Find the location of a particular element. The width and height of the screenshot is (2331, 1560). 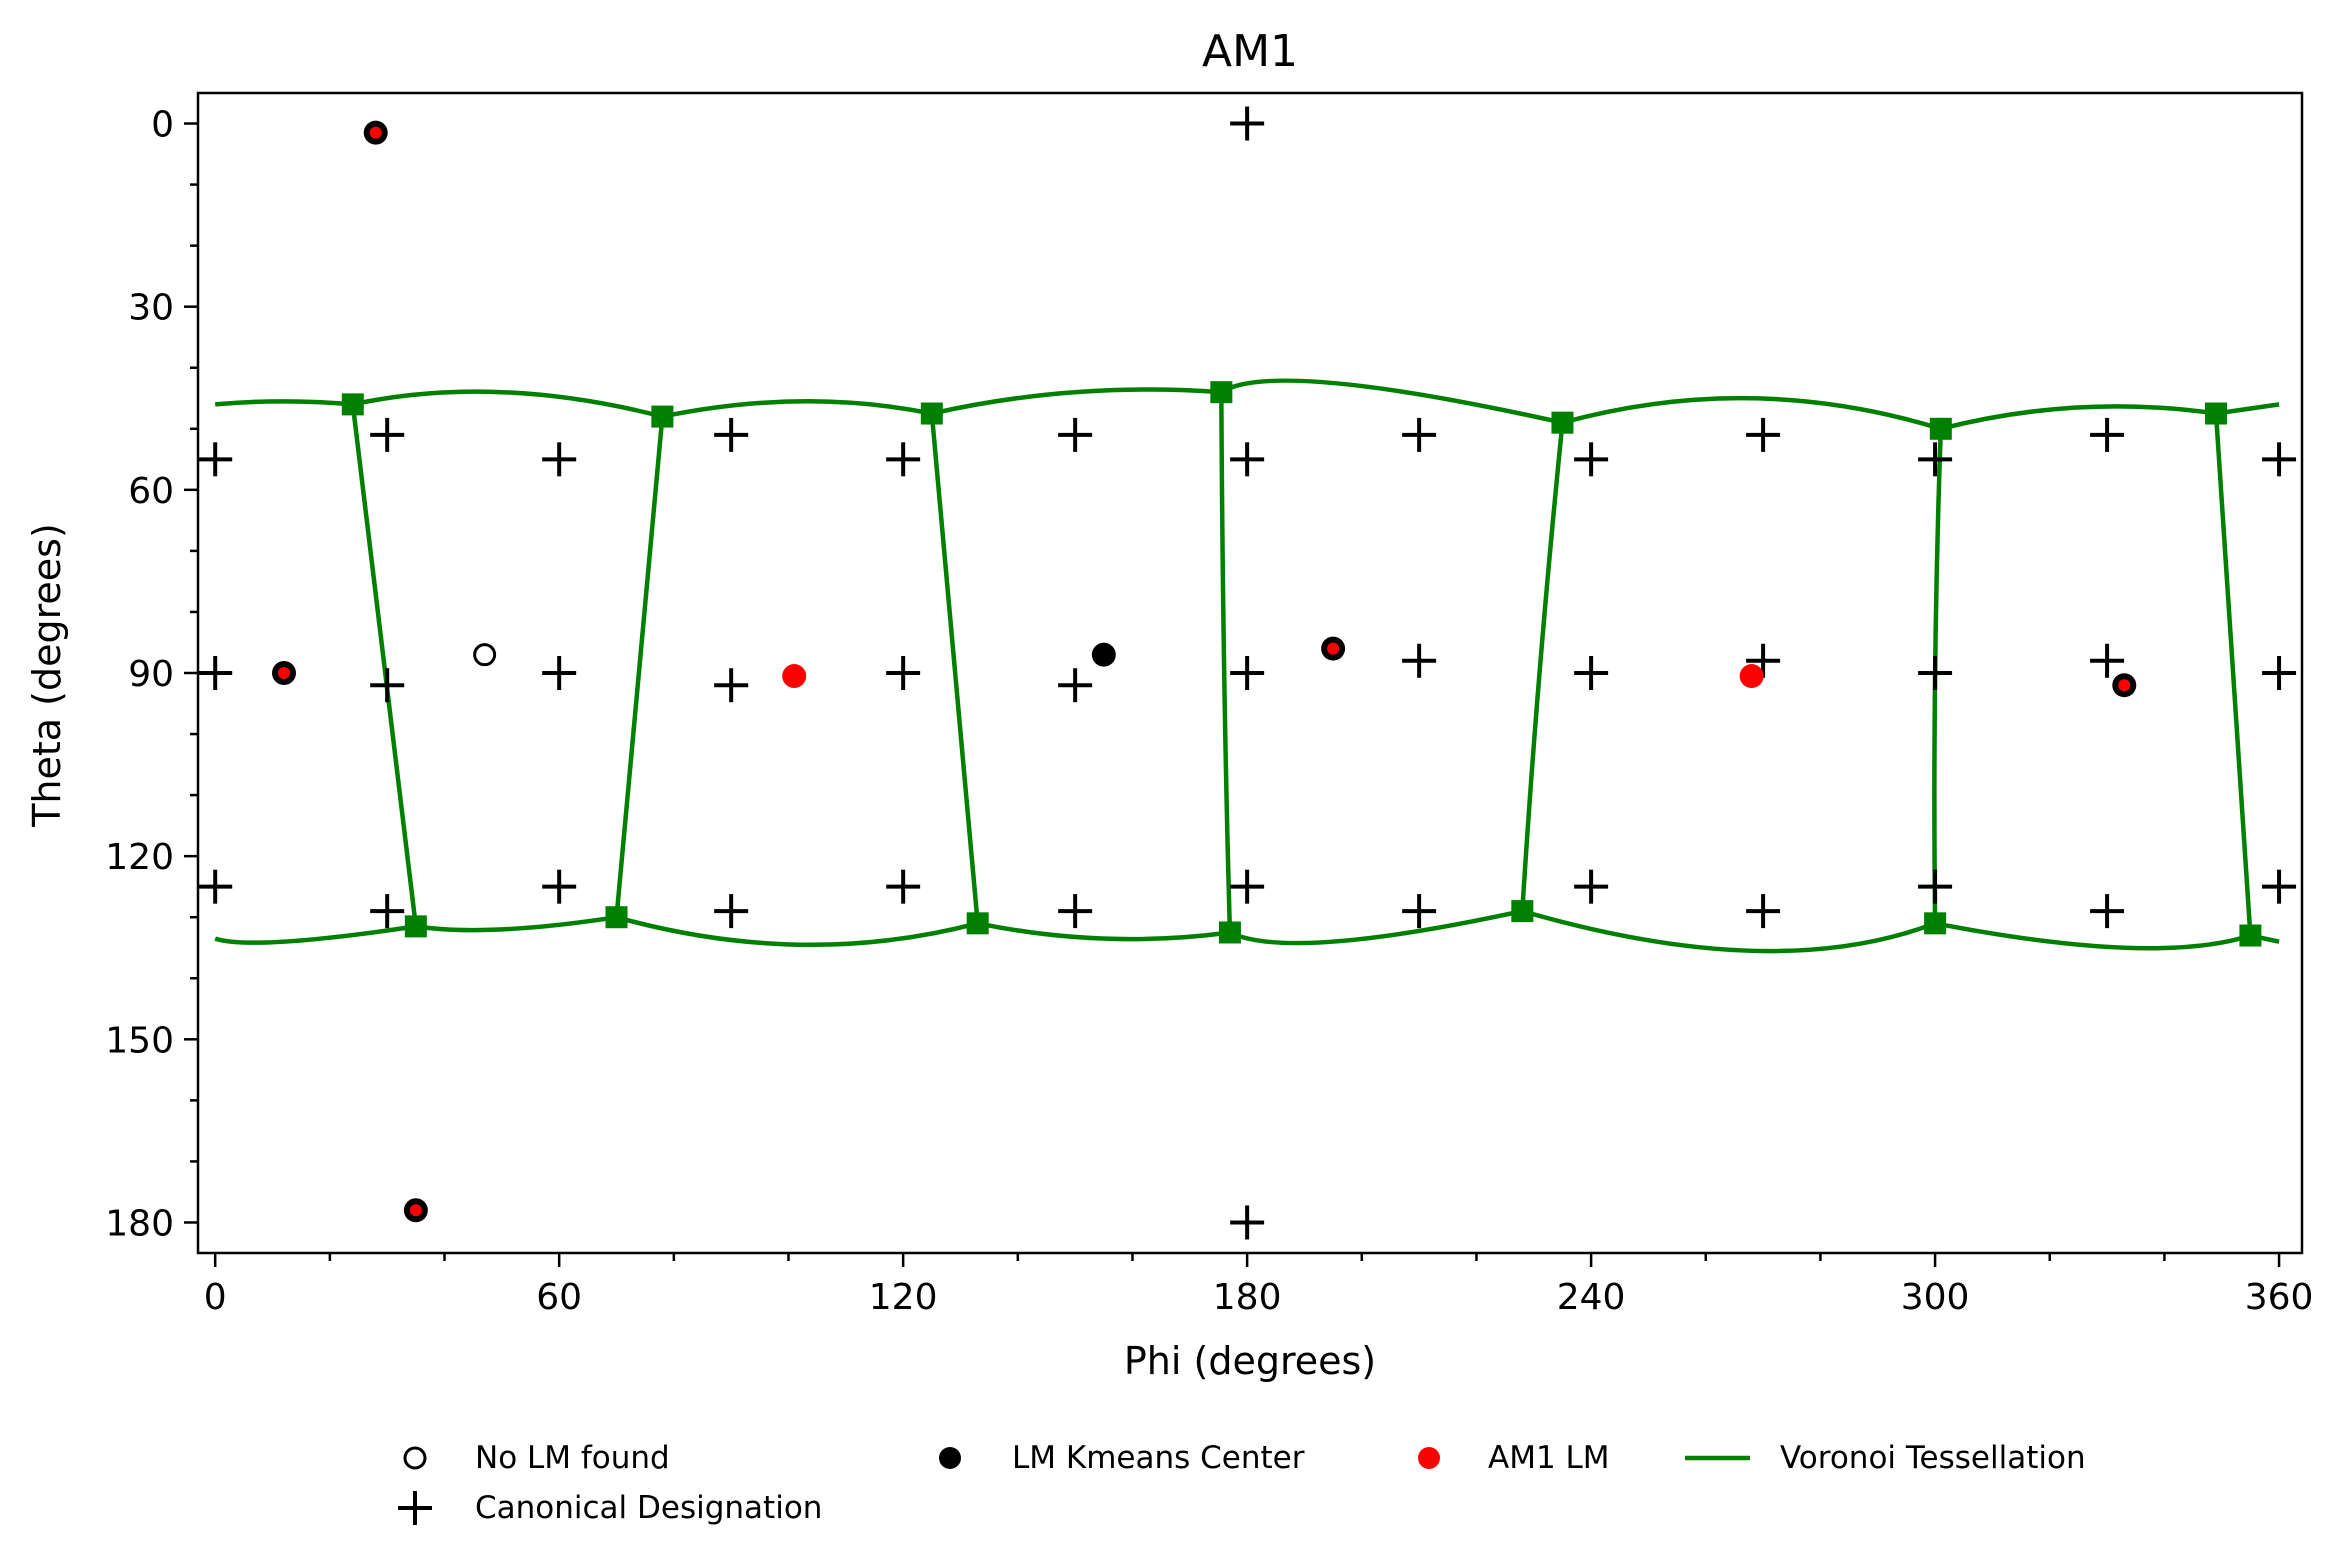

y-tick-label: 30 is located at coordinates (151, 308).